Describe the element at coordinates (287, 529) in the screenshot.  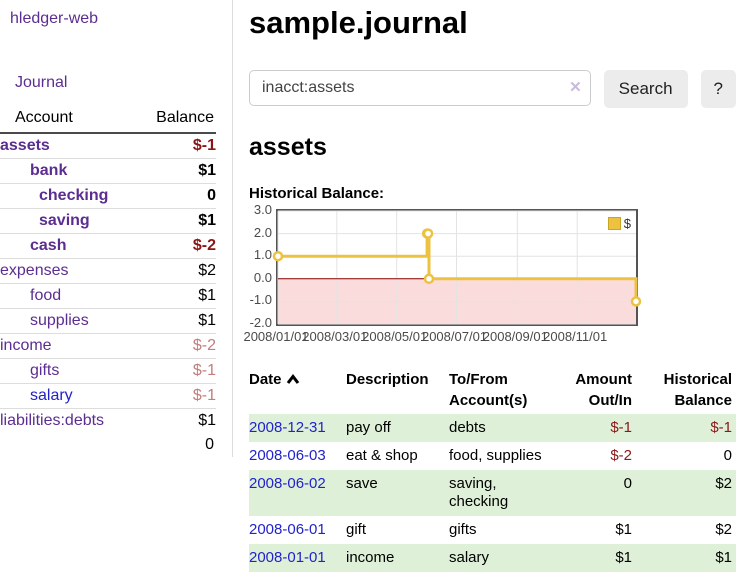
I see `transaction-date-link: 2008-06-01` at that location.